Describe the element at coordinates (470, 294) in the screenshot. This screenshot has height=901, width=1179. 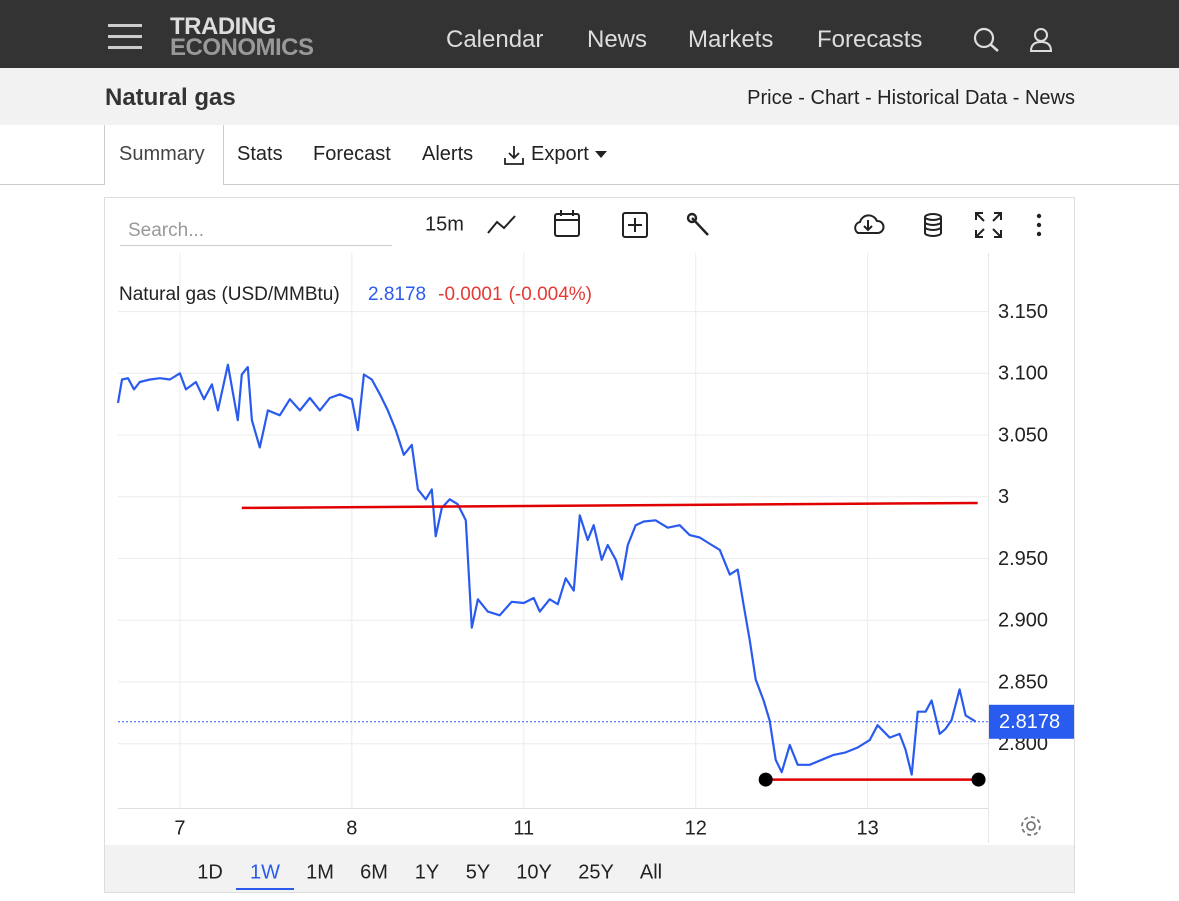
I see `change: -0.0001` at that location.